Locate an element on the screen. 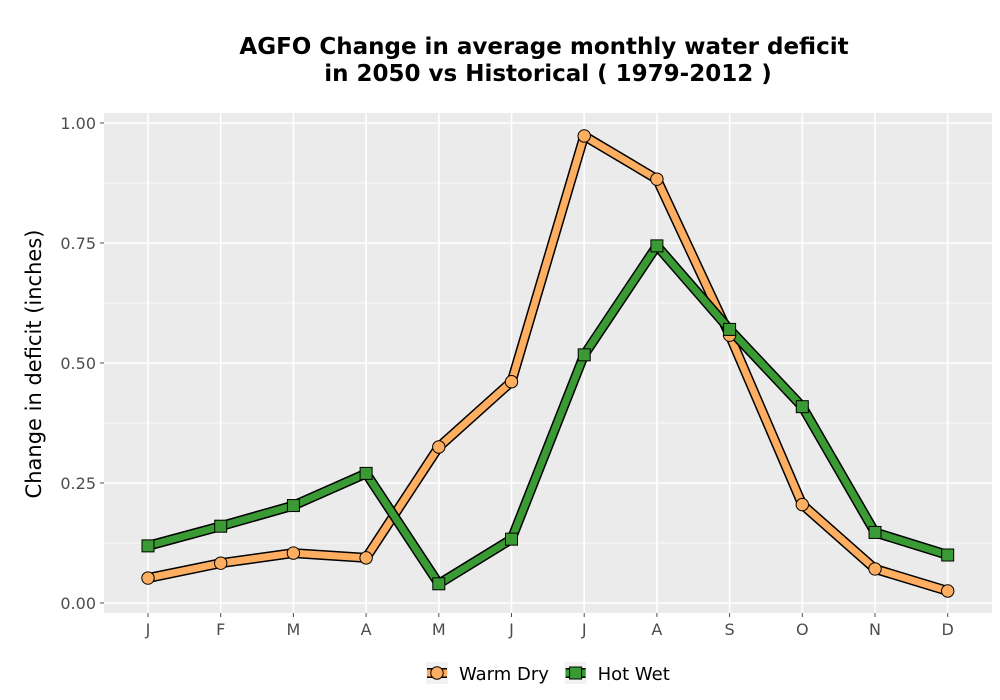 Image resolution: width=1000 pixels, height=700 pixels. legend-label: Warm Dry is located at coordinates (504, 674).